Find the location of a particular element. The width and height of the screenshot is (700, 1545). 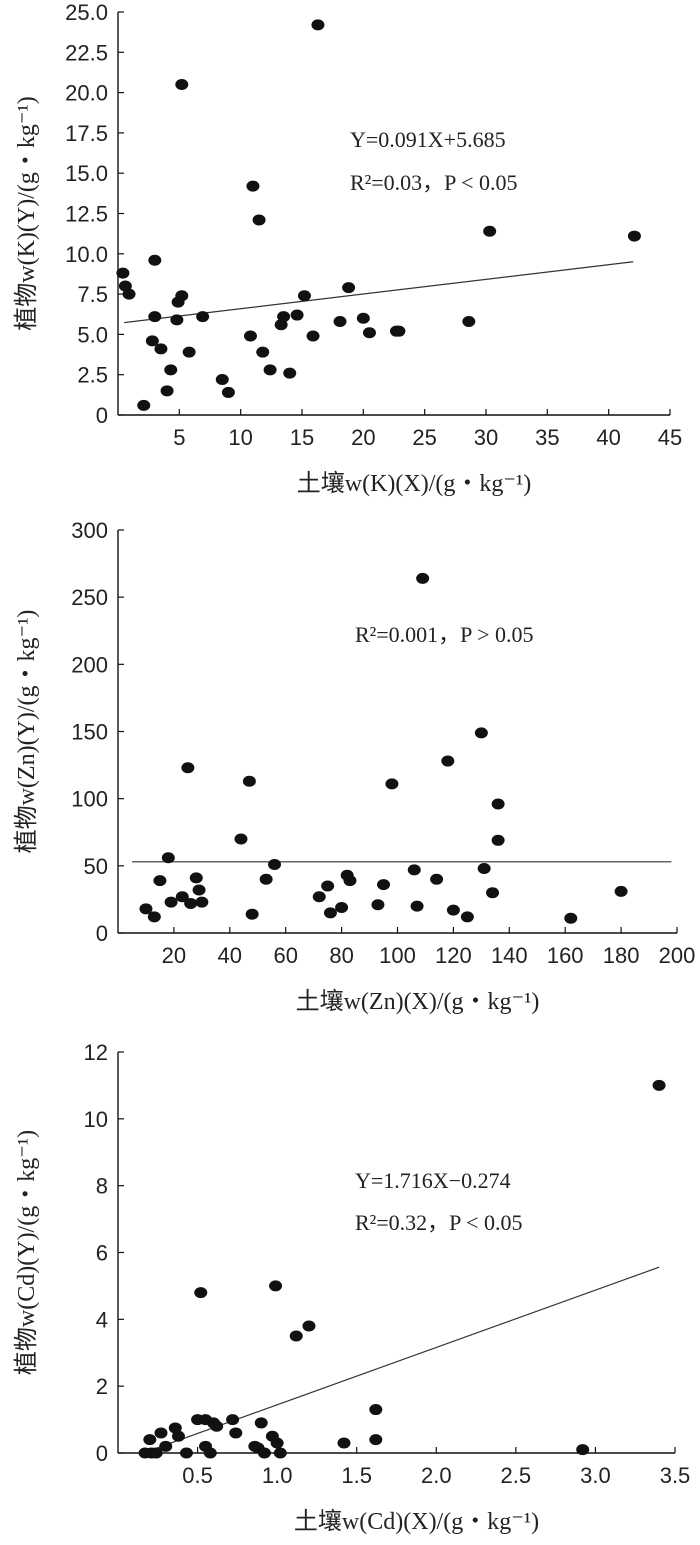

y-tick-label: 10 is located at coordinates (96, 1119).